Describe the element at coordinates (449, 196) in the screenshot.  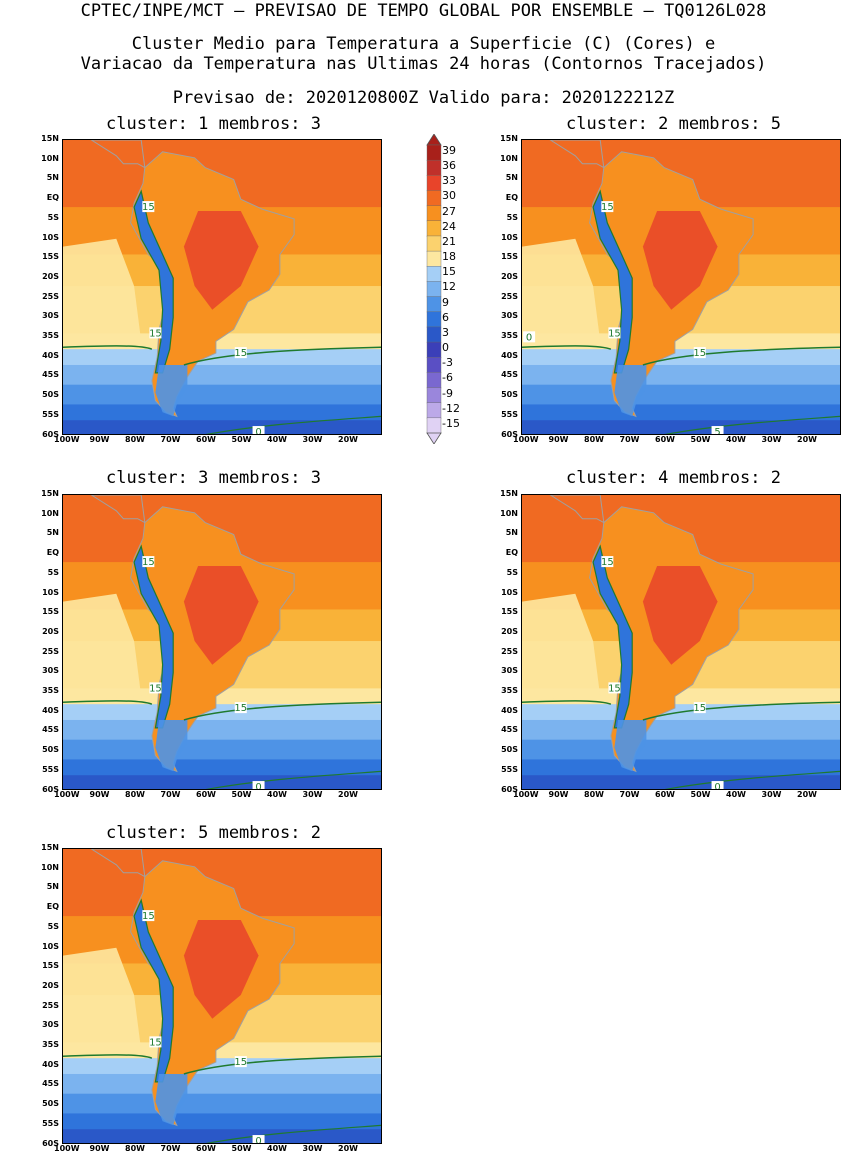
I see `colorbar-tick-label: 30` at that location.